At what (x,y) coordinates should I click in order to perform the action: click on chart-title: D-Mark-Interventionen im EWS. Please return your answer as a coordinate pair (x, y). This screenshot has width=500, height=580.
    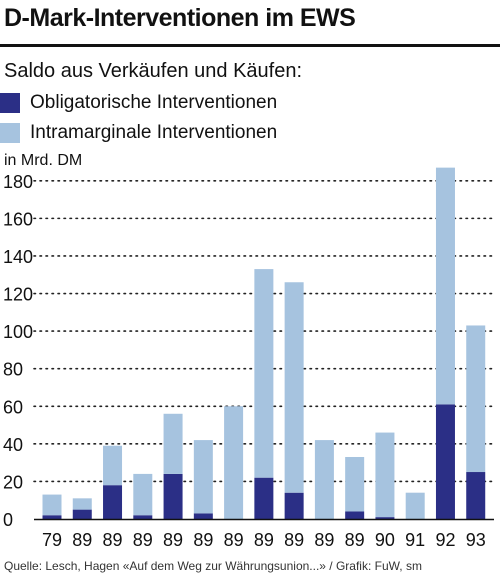
    Looking at the image, I should click on (180, 18).